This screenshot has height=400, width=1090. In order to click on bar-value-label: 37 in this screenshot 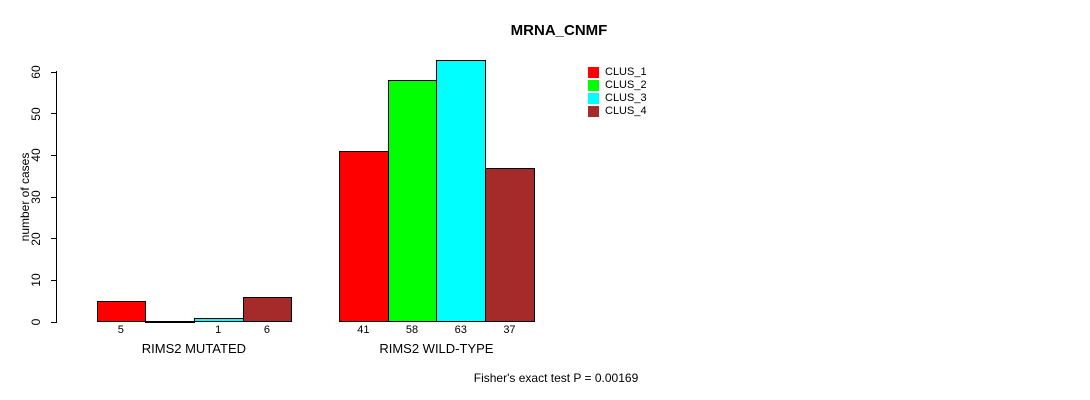, I will do `click(509, 330)`.